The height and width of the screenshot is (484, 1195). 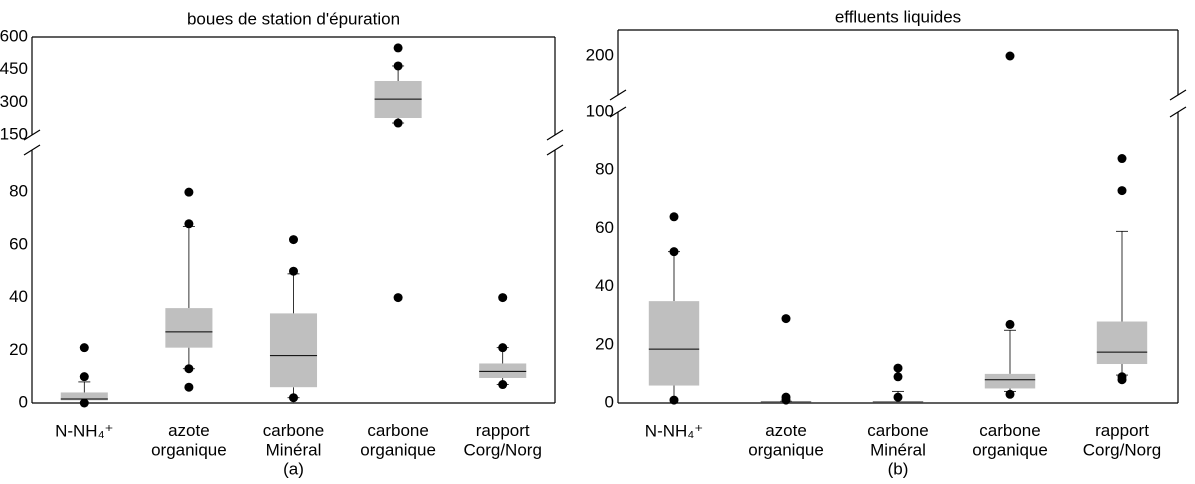 I want to click on chart-title: effluents liquides, so click(x=898, y=16).